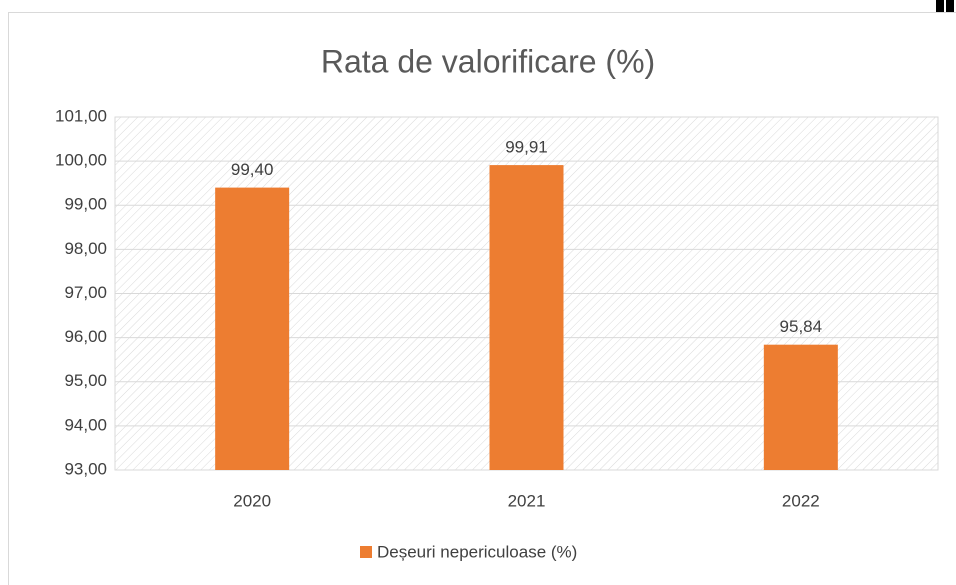 This screenshot has height=585, width=956. I want to click on y-tick-label: 99,00, so click(85, 204).